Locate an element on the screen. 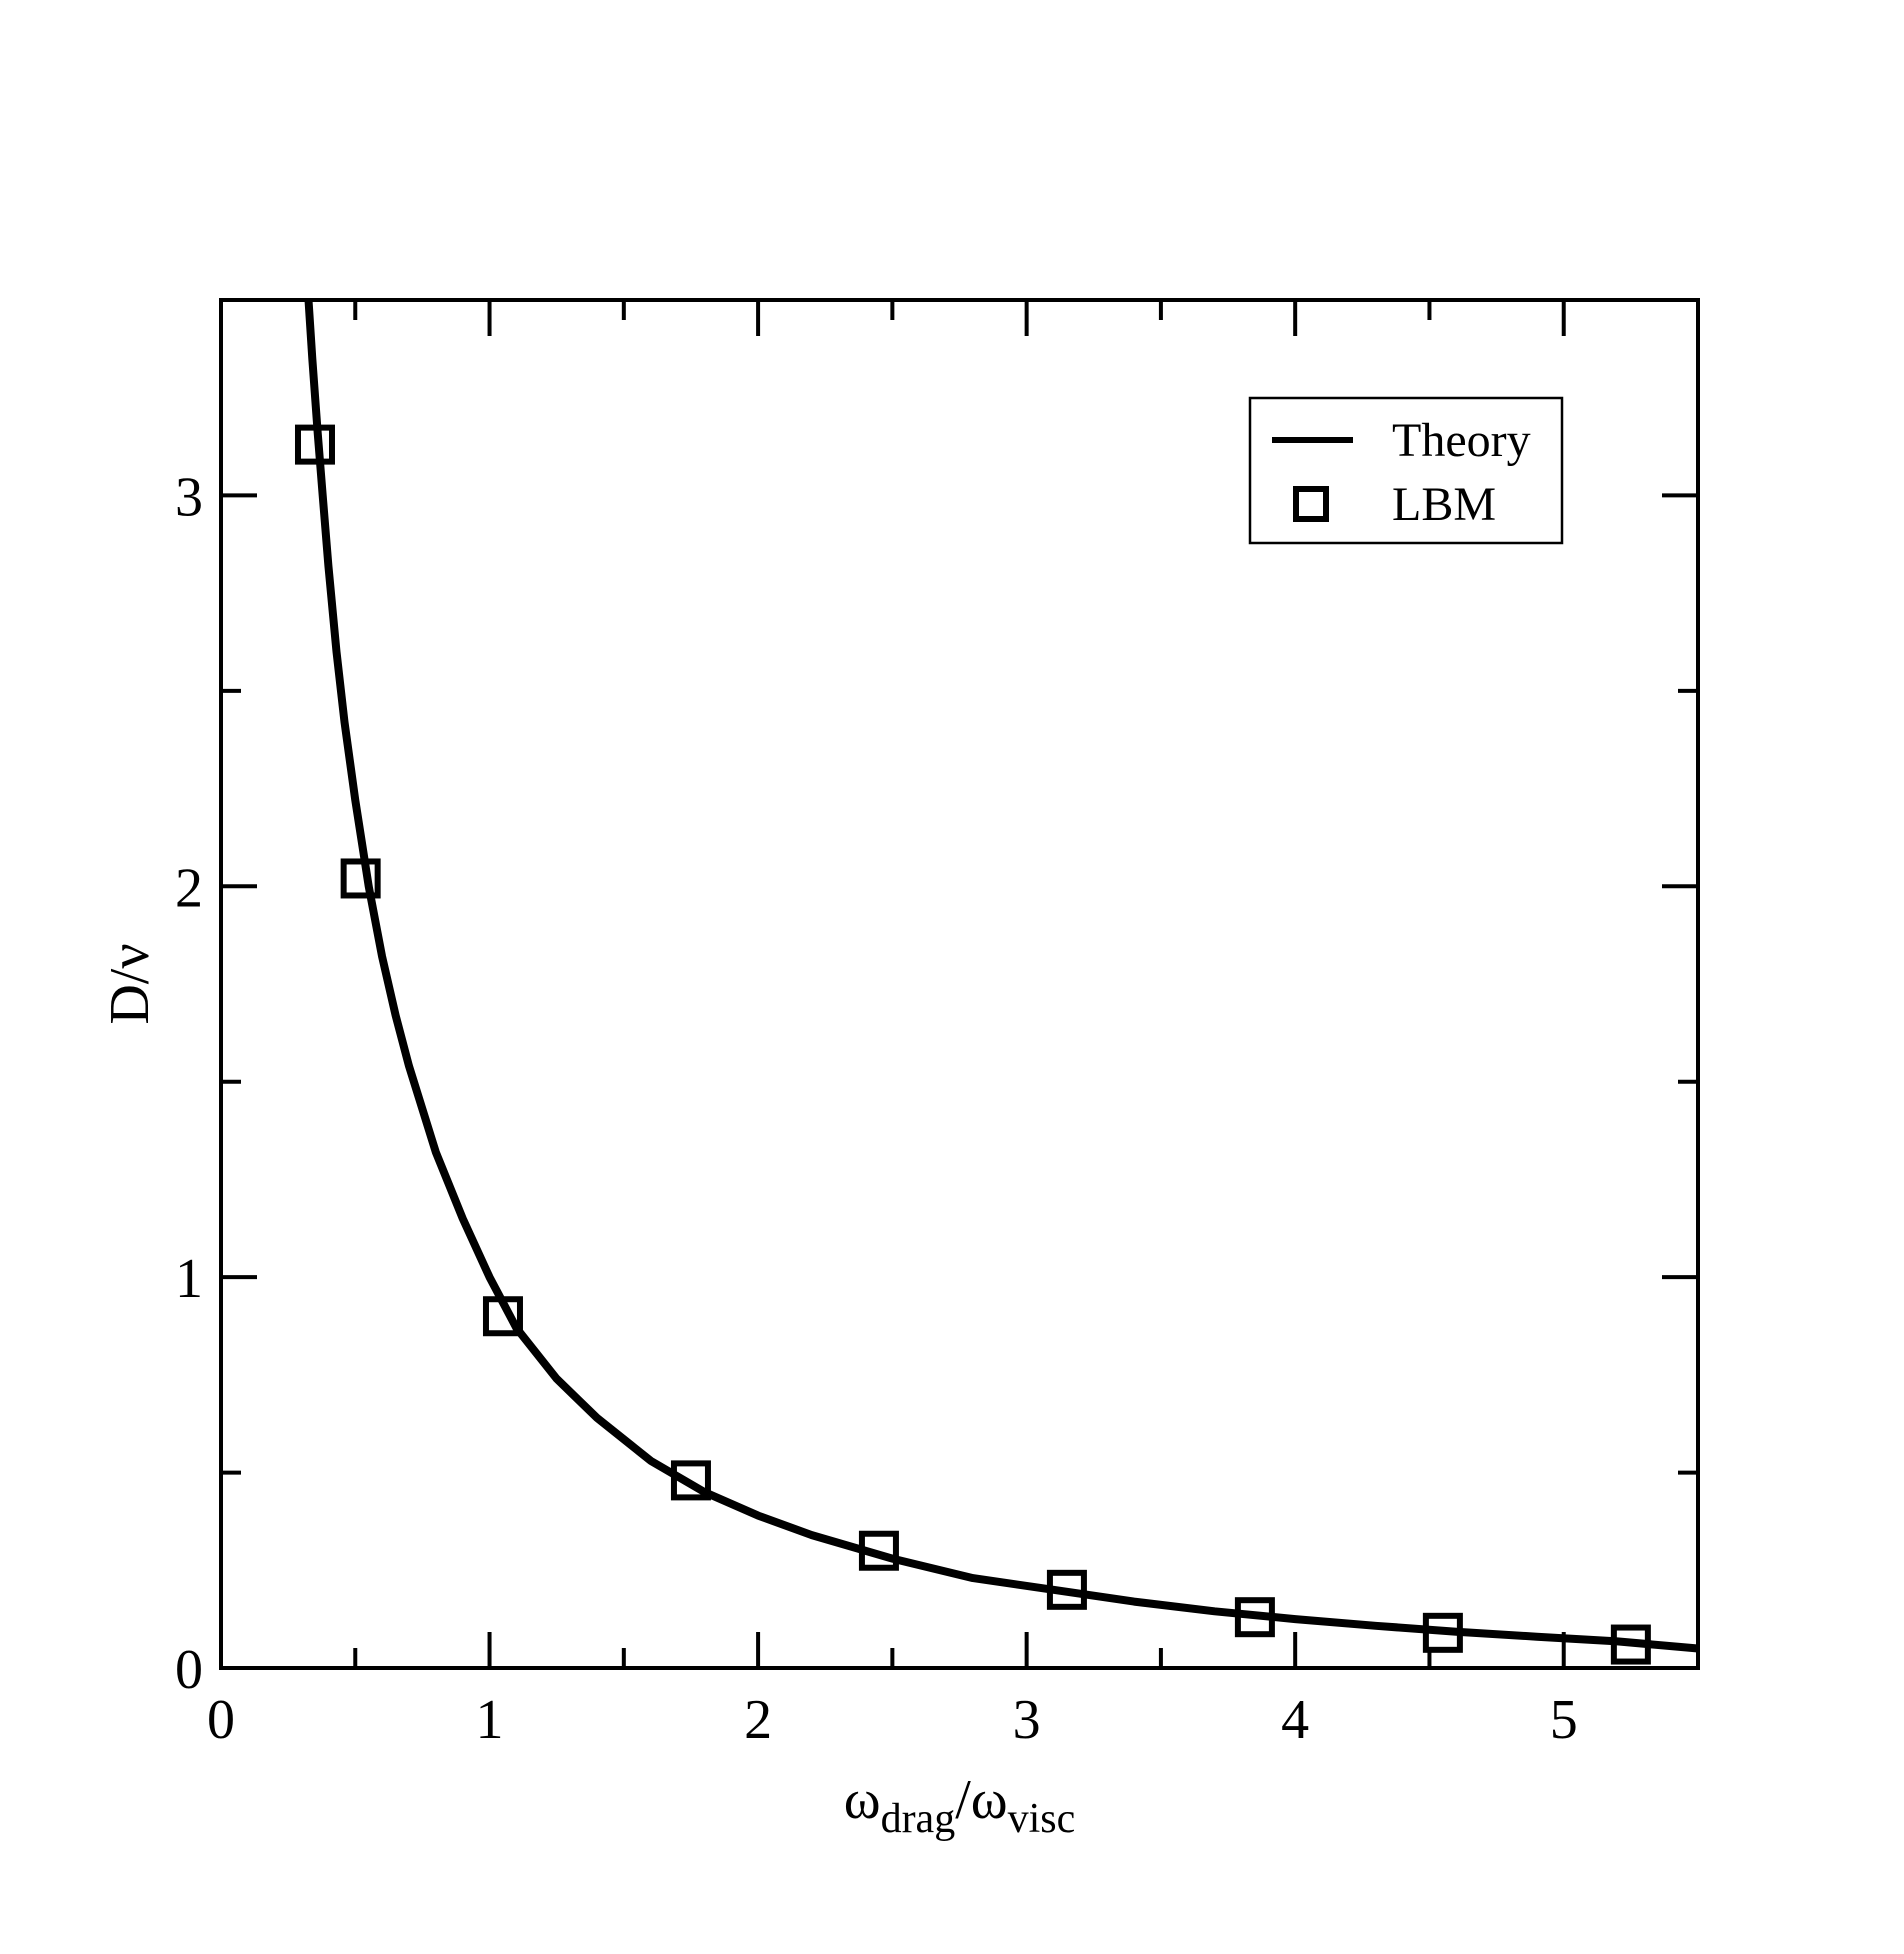  x-axis-title-slash: /ω is located at coordinates (981, 1800).